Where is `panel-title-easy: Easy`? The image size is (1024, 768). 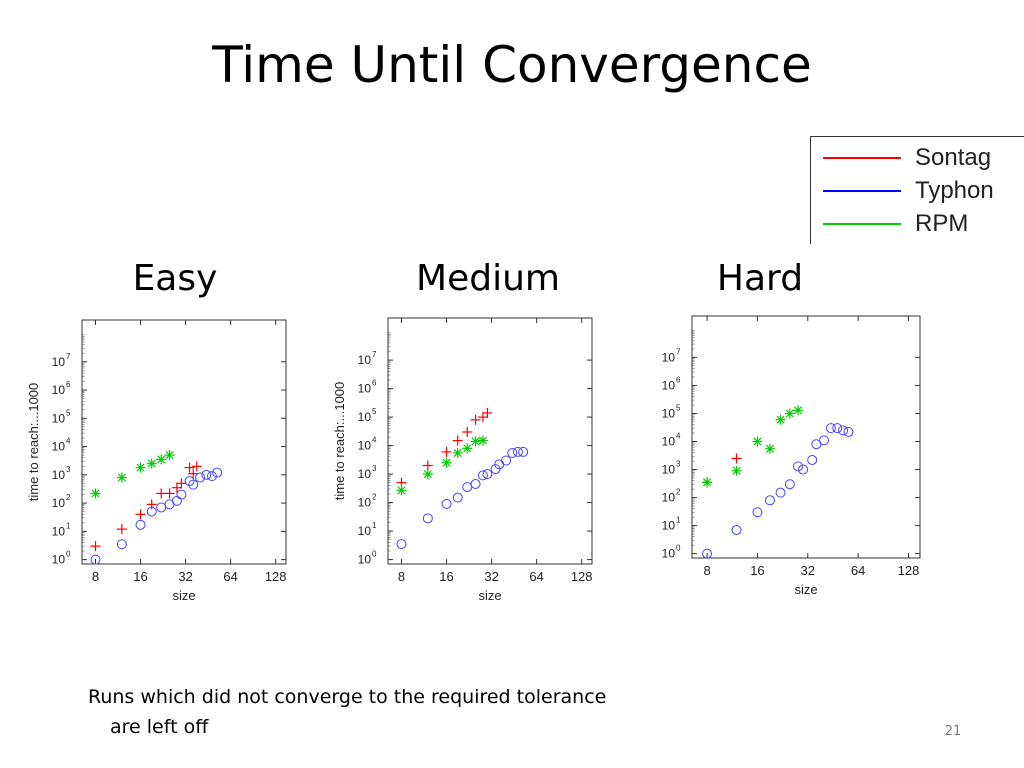
panel-title-easy: Easy is located at coordinates (175, 278).